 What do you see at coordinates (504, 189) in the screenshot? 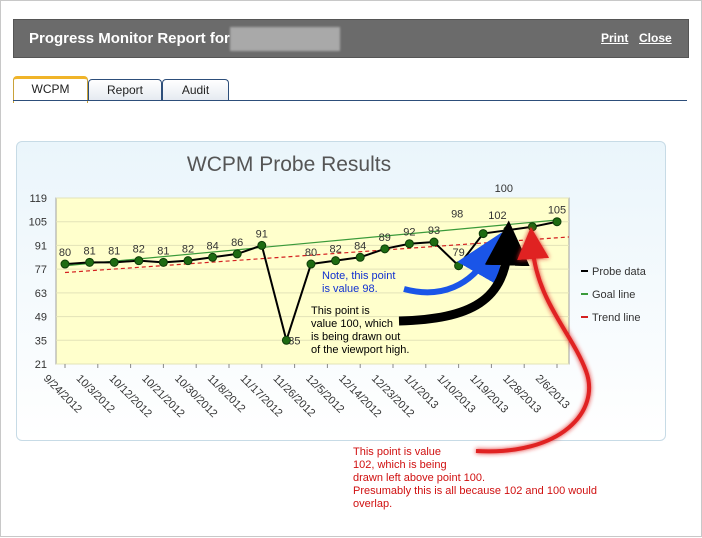
I see `data-label: 100` at bounding box center [504, 189].